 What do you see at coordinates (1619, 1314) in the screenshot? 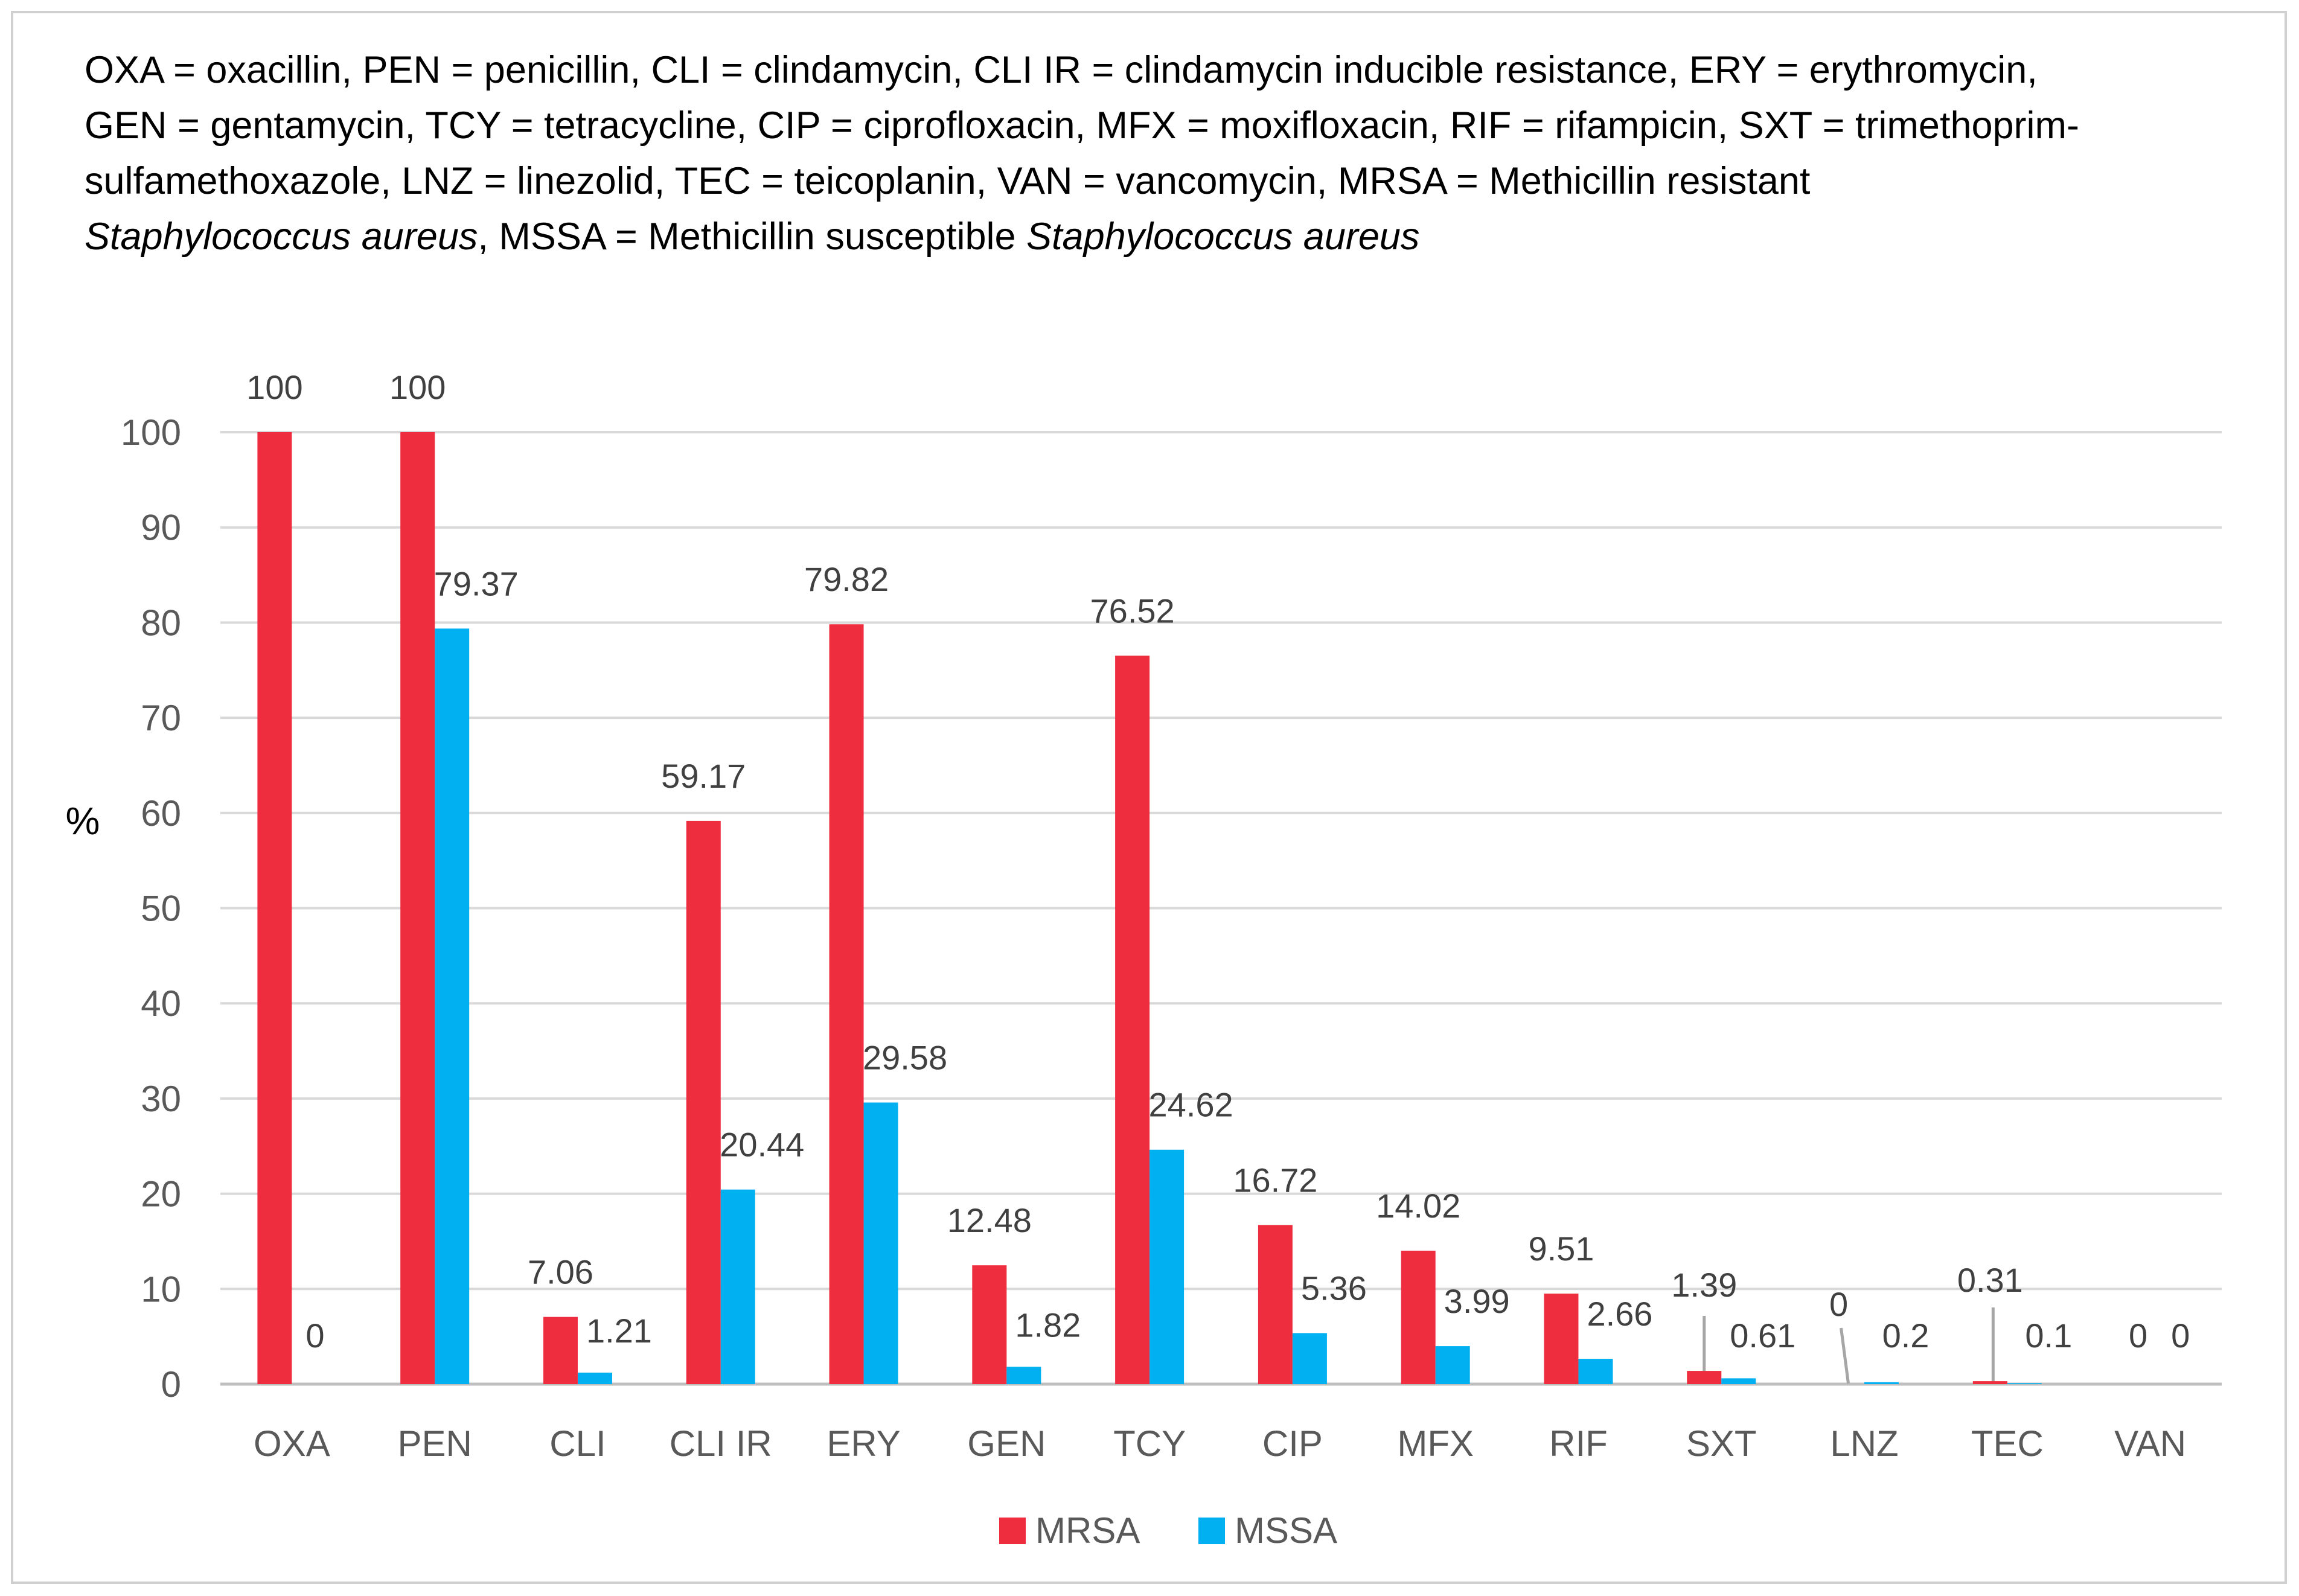
I see `data-label-mssa: 2.66` at bounding box center [1619, 1314].